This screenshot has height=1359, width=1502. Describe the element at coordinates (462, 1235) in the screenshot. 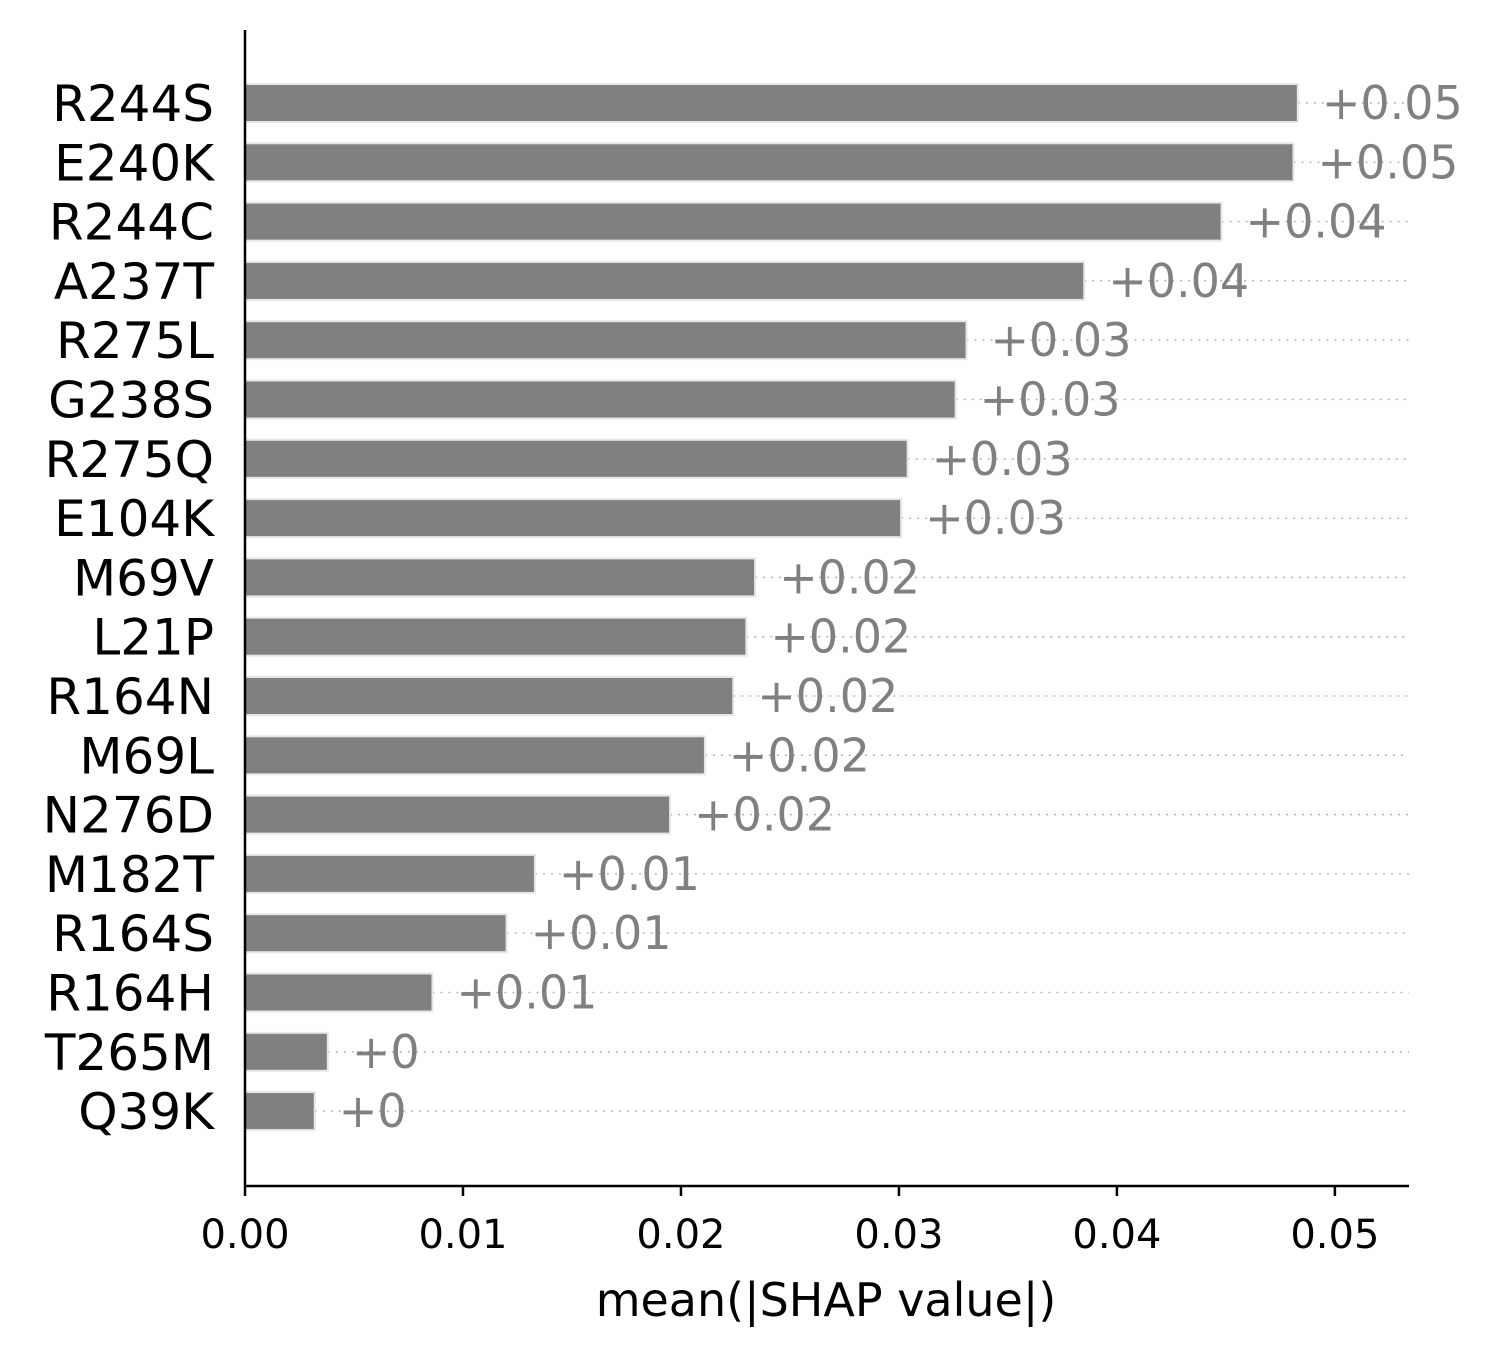

I see `x-tick-label: 0.01` at that location.